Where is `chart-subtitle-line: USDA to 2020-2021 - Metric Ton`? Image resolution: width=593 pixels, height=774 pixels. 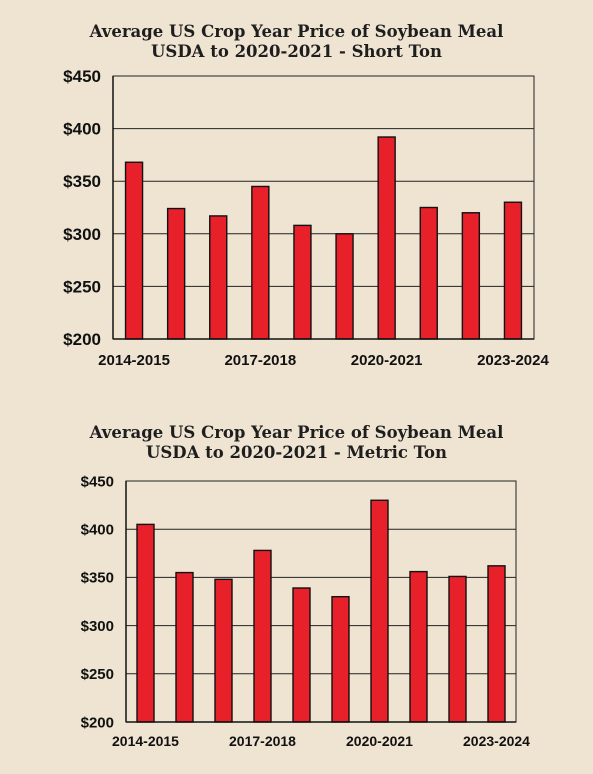 chart-subtitle-line: USDA to 2020-2021 - Metric Ton is located at coordinates (296, 452).